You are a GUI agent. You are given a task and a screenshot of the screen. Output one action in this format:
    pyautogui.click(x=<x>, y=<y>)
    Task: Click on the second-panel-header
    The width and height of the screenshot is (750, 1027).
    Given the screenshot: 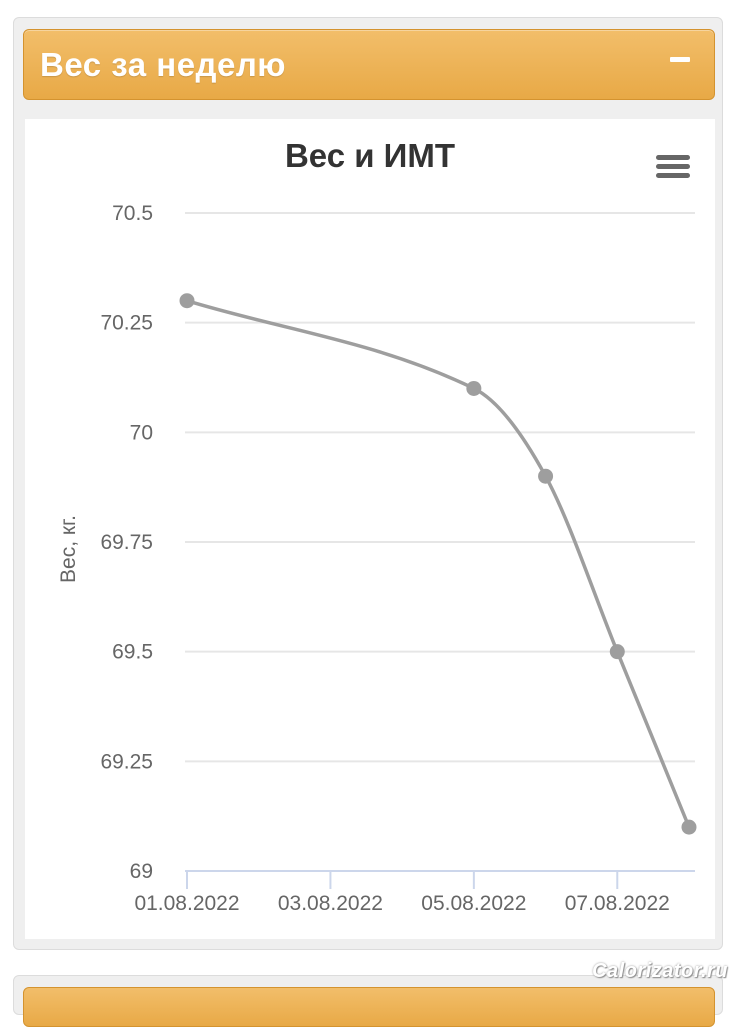 What is the action you would take?
    pyautogui.click(x=369, y=1007)
    